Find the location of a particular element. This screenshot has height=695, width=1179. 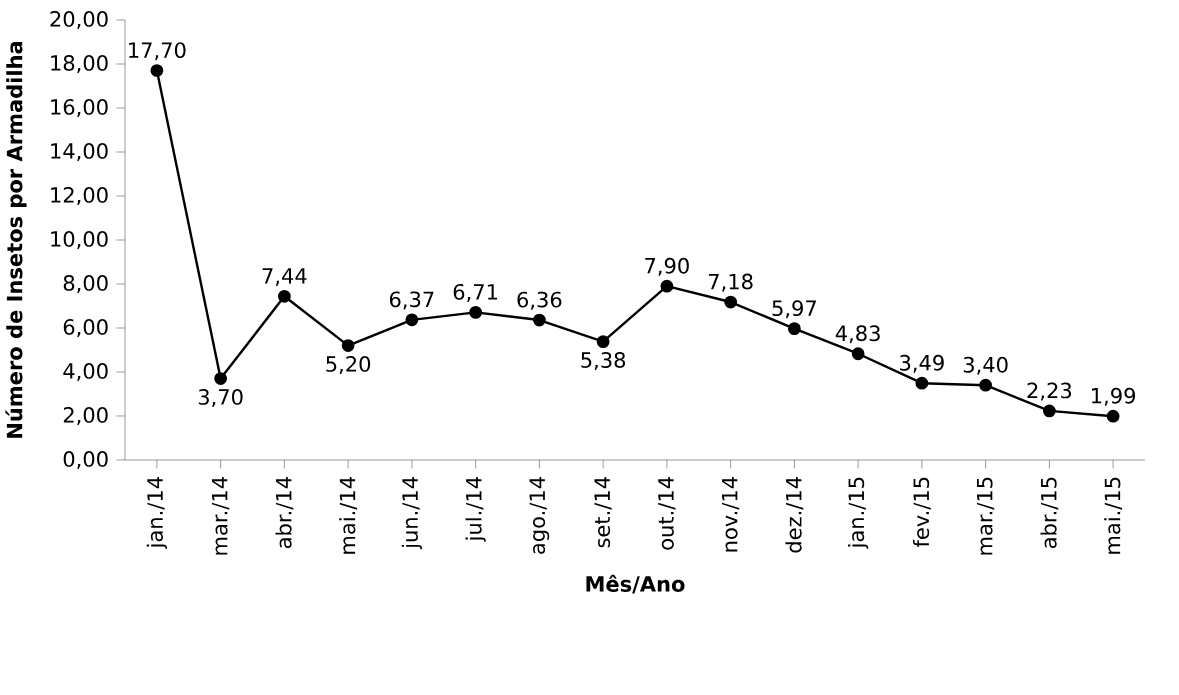

y-tick-label: 14,00 is located at coordinates (79, 152).